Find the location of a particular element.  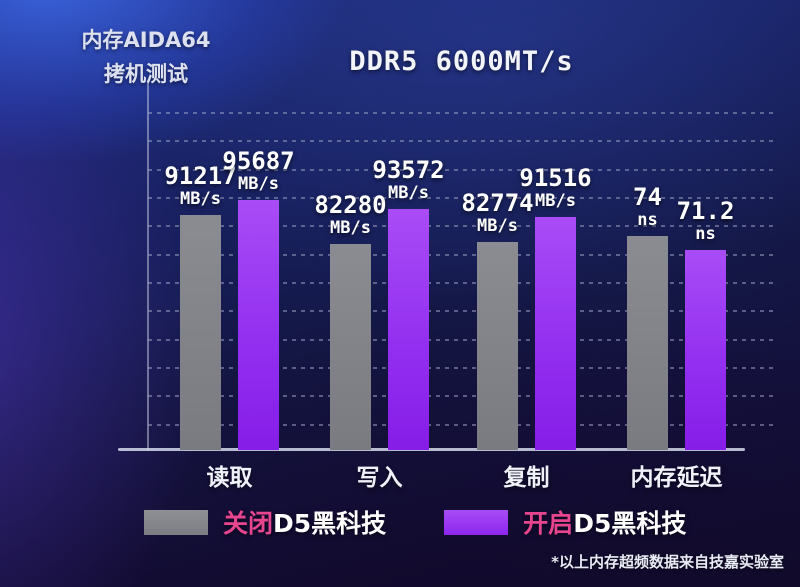

bar-value-label: 95687 MB/s is located at coordinates (258, 170).